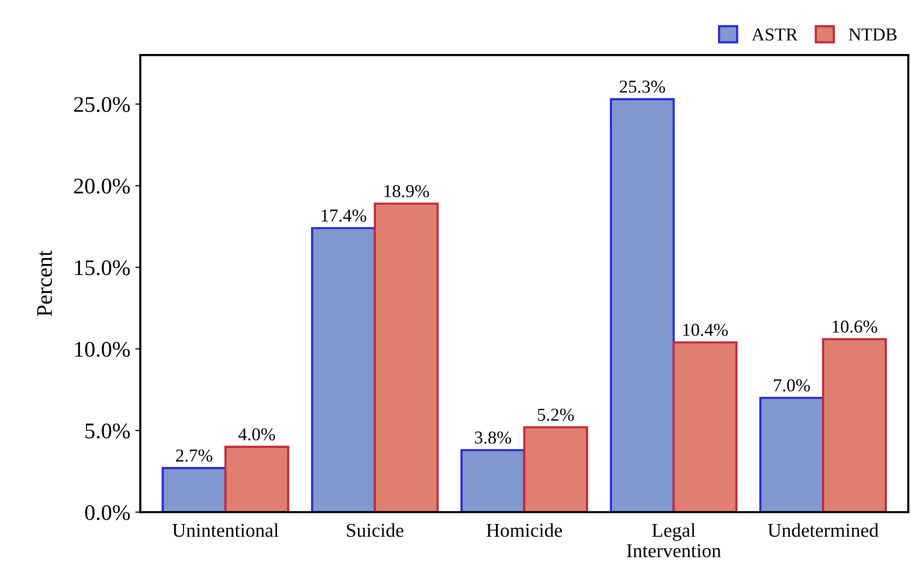  I want to click on x-tick-label: Suicide, so click(375, 530).